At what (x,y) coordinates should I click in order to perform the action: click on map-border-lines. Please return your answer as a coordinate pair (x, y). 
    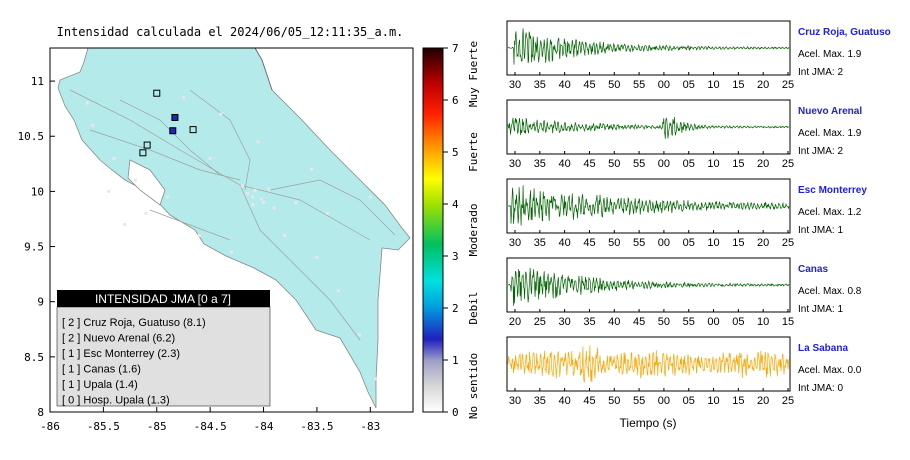
    Looking at the image, I should click on (263, 69).